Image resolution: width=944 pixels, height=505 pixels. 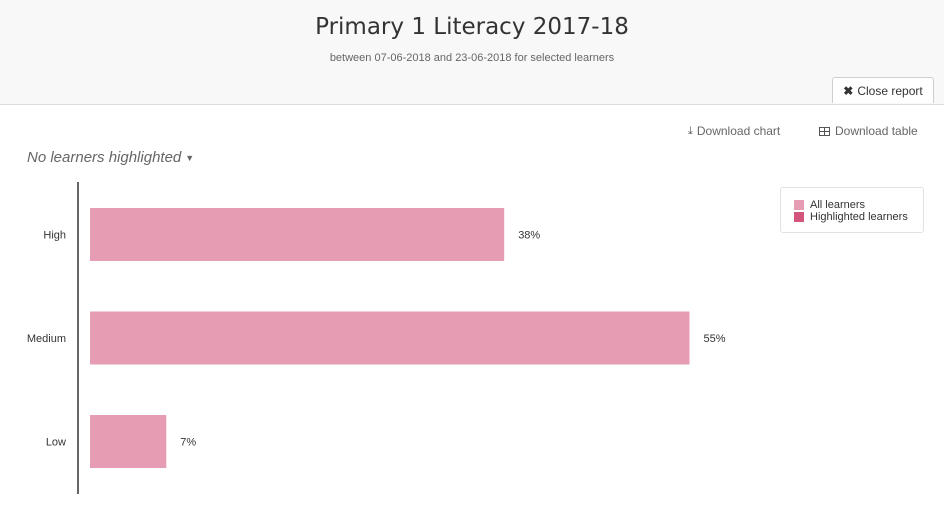 I want to click on highlight-learners-dropdown: No learners highlighted ▼, so click(x=110, y=157).